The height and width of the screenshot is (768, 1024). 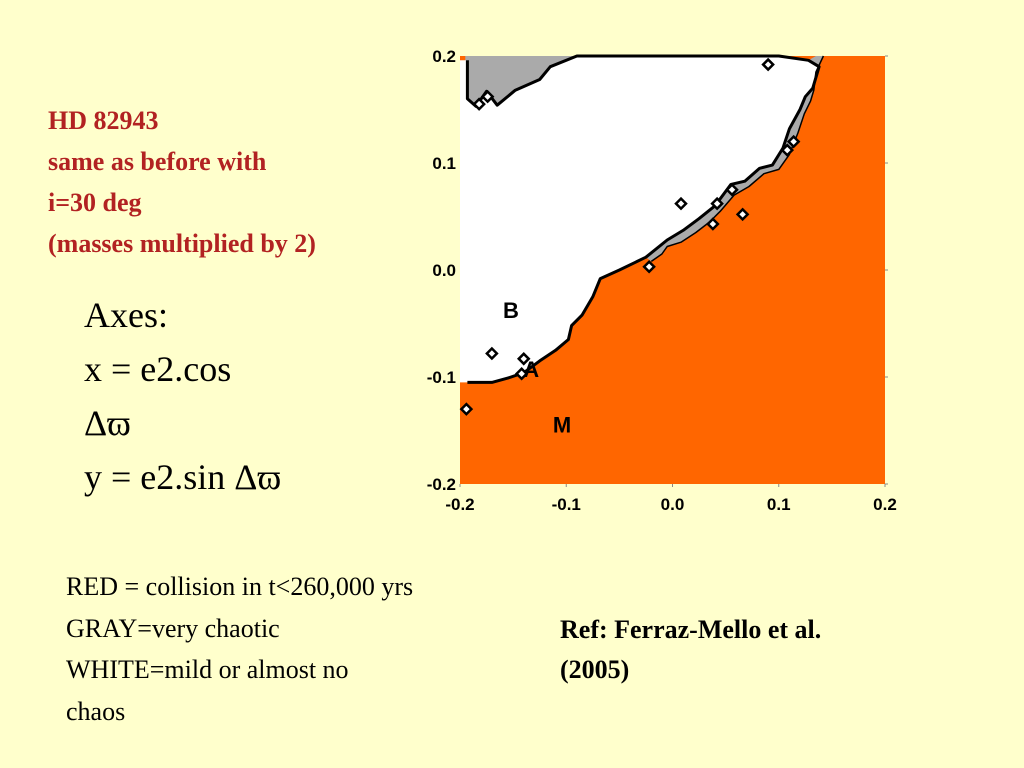 What do you see at coordinates (441, 377) in the screenshot?
I see `y-tick-label: -0.1` at bounding box center [441, 377].